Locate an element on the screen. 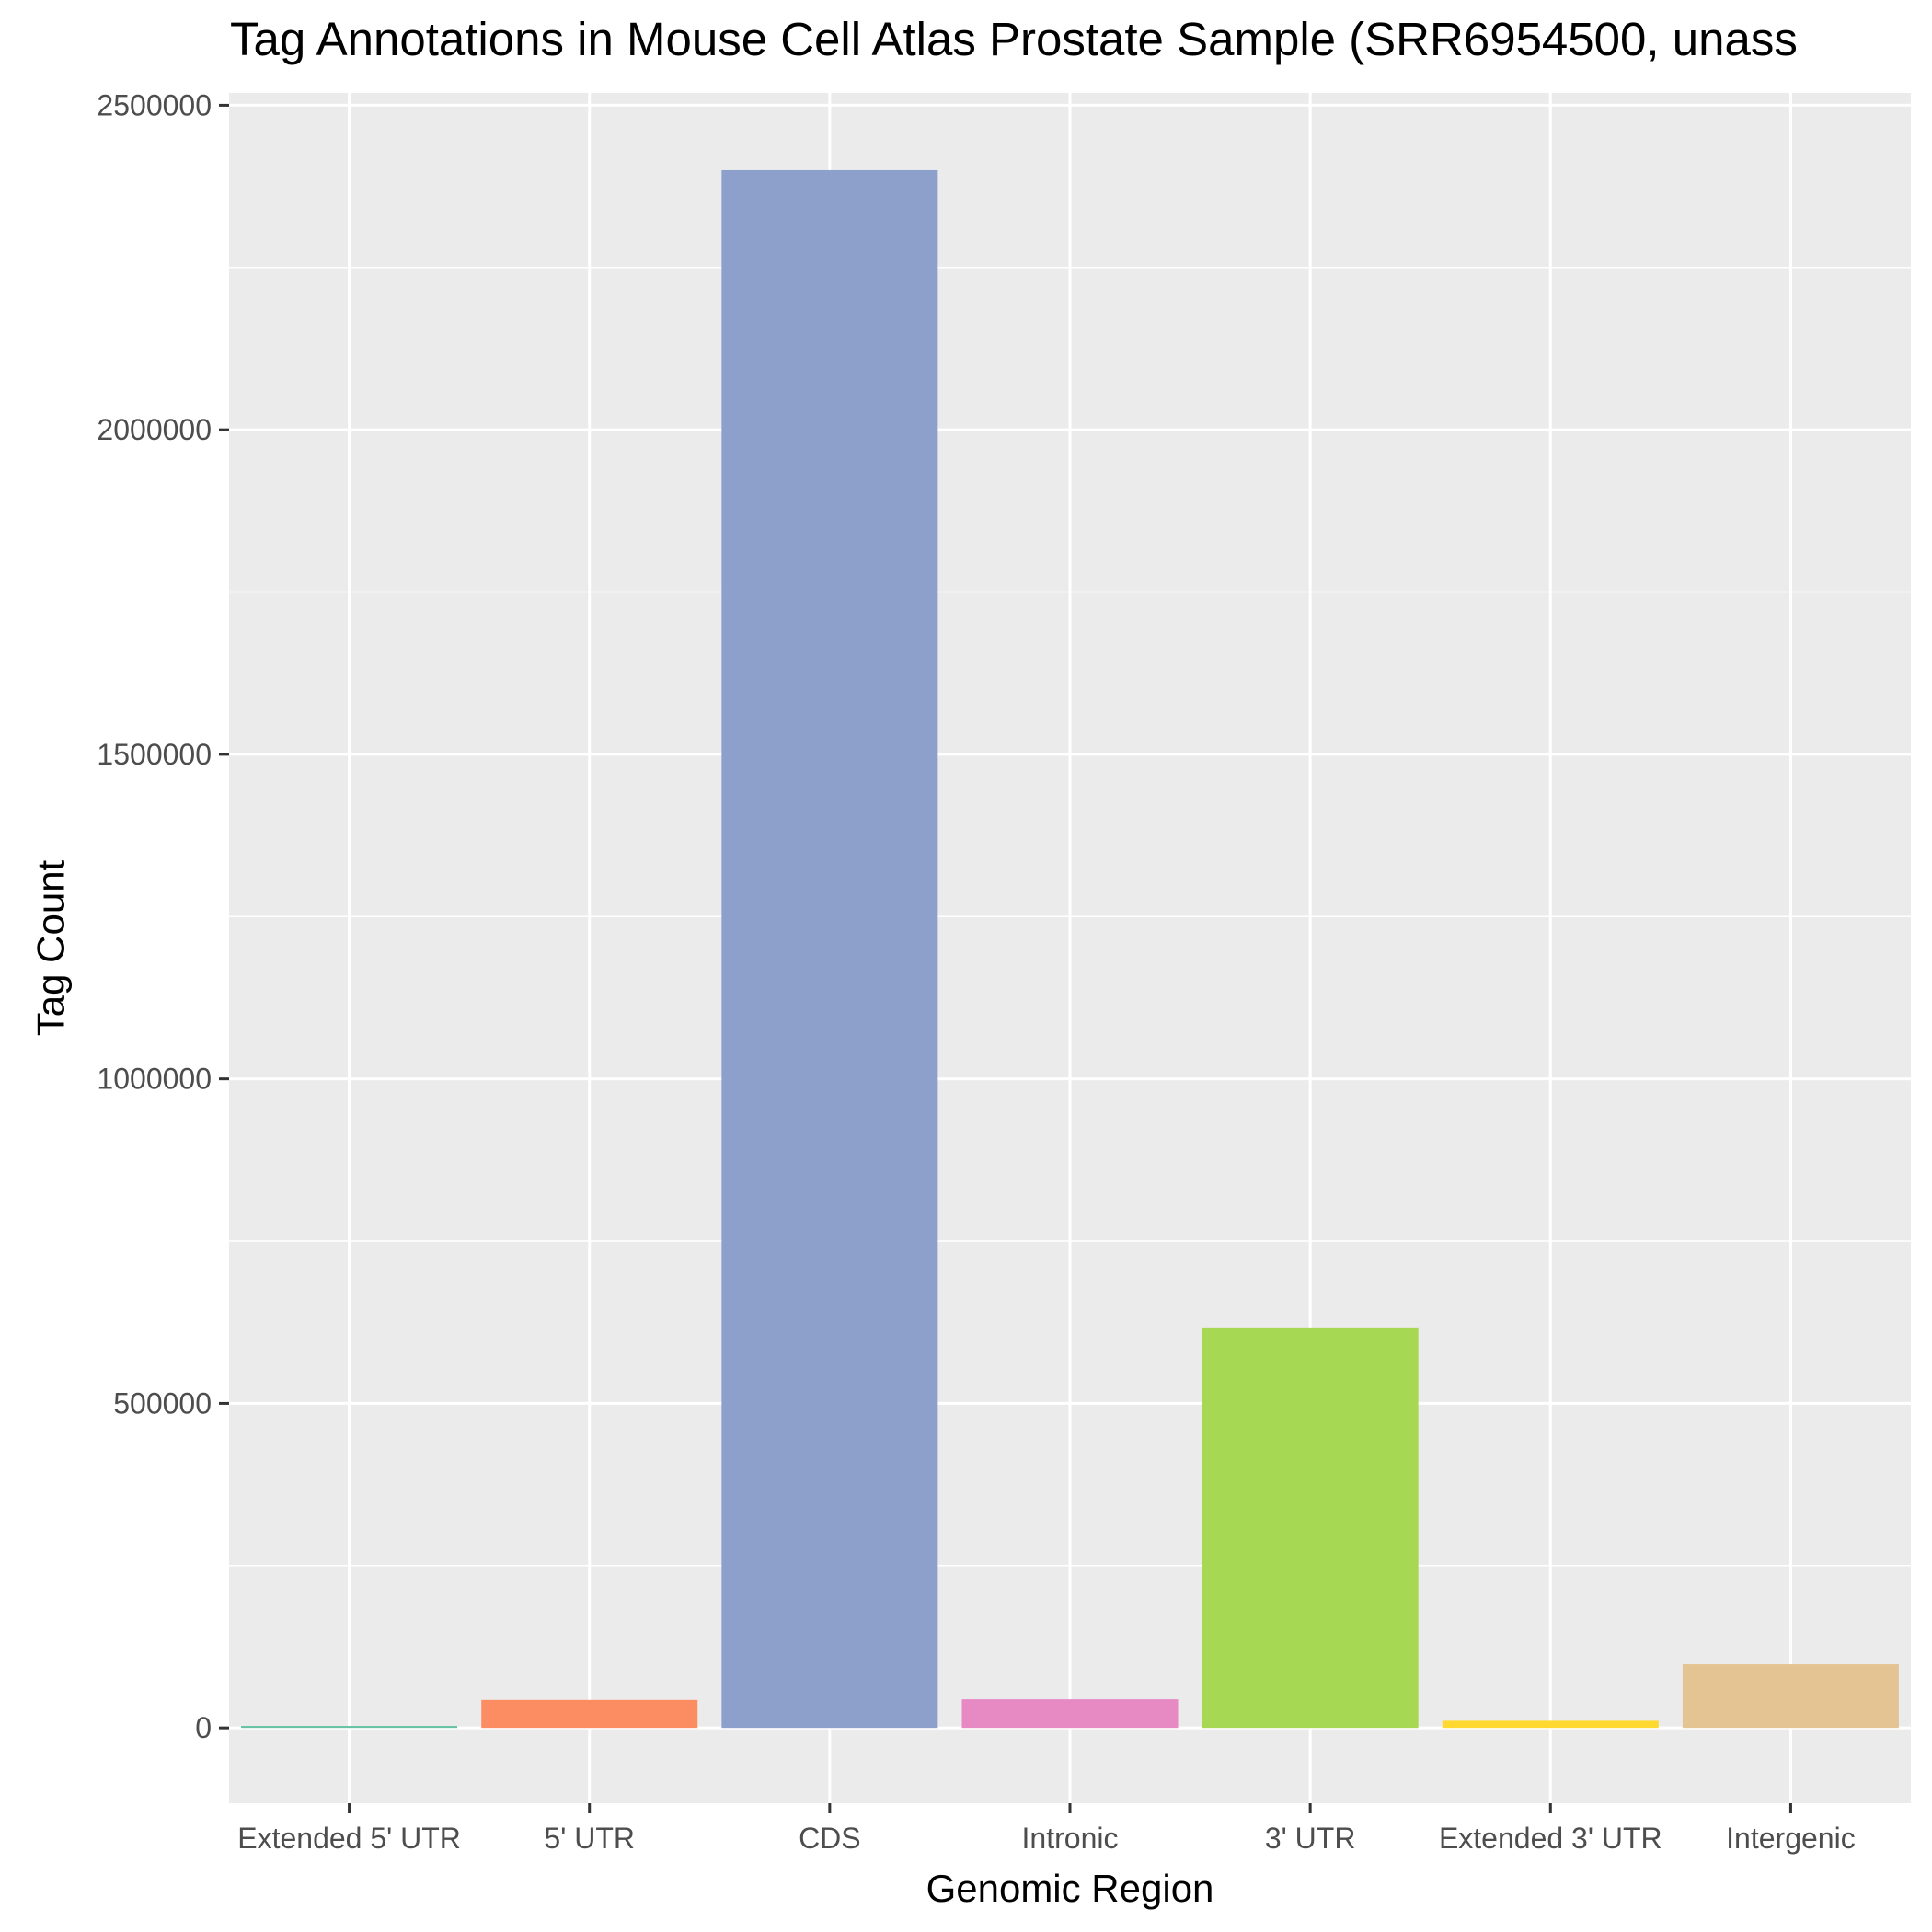 The image size is (1932, 1932). x-tick-label: 3' UTR is located at coordinates (1310, 1838).